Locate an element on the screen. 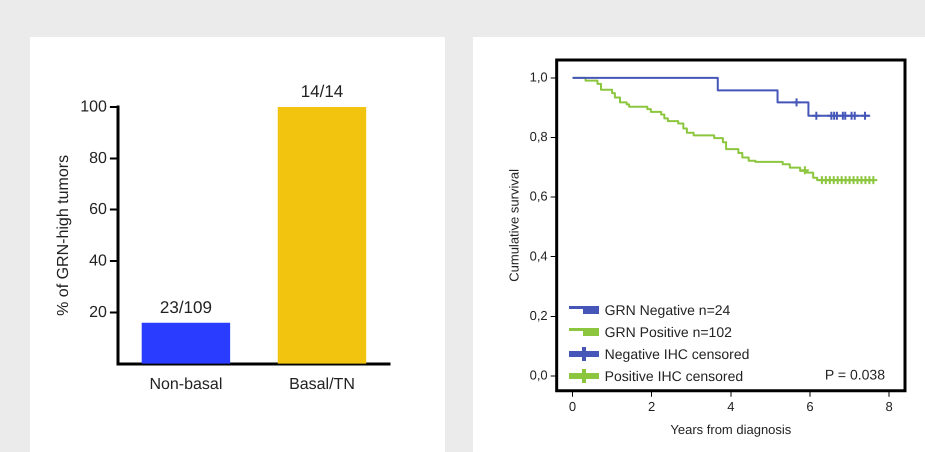  y-axis-title: Cumulative survival is located at coordinates (514, 225).